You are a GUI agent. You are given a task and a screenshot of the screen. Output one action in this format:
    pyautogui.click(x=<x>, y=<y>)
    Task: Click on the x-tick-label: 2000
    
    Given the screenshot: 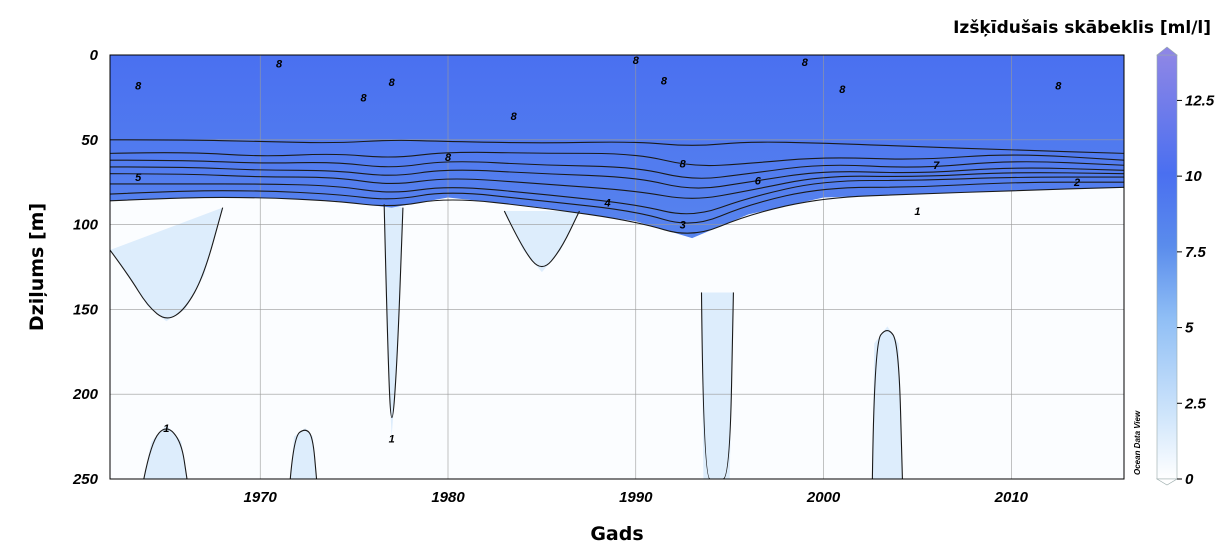 What is the action you would take?
    pyautogui.click(x=823, y=497)
    